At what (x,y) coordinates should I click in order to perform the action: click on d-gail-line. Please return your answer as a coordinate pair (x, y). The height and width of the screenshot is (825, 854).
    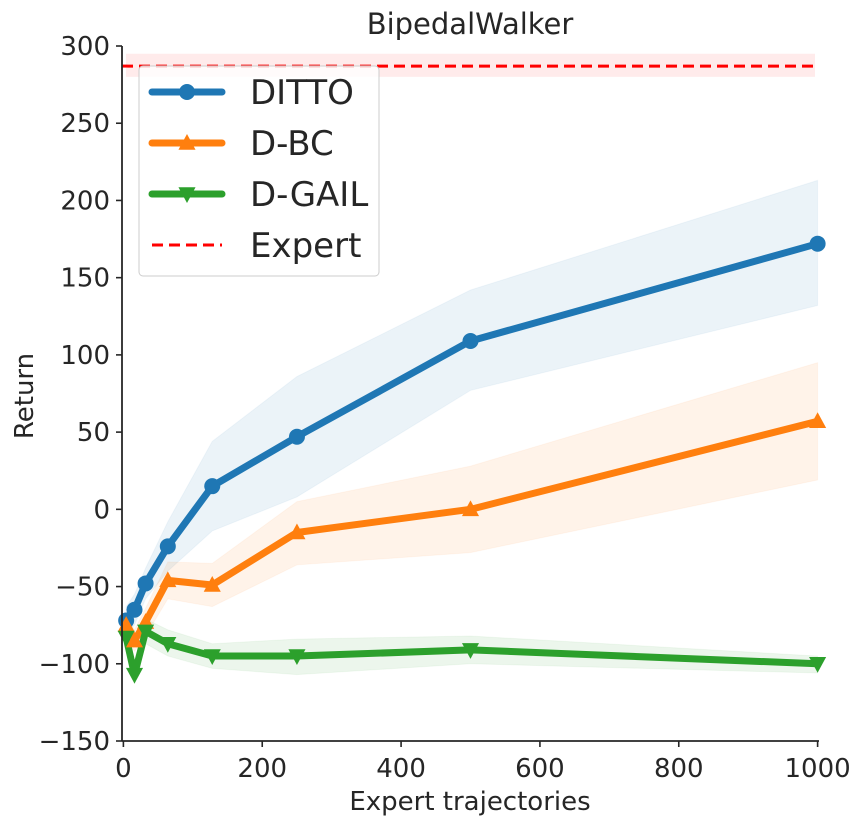
    Looking at the image, I should click on (472, 653).